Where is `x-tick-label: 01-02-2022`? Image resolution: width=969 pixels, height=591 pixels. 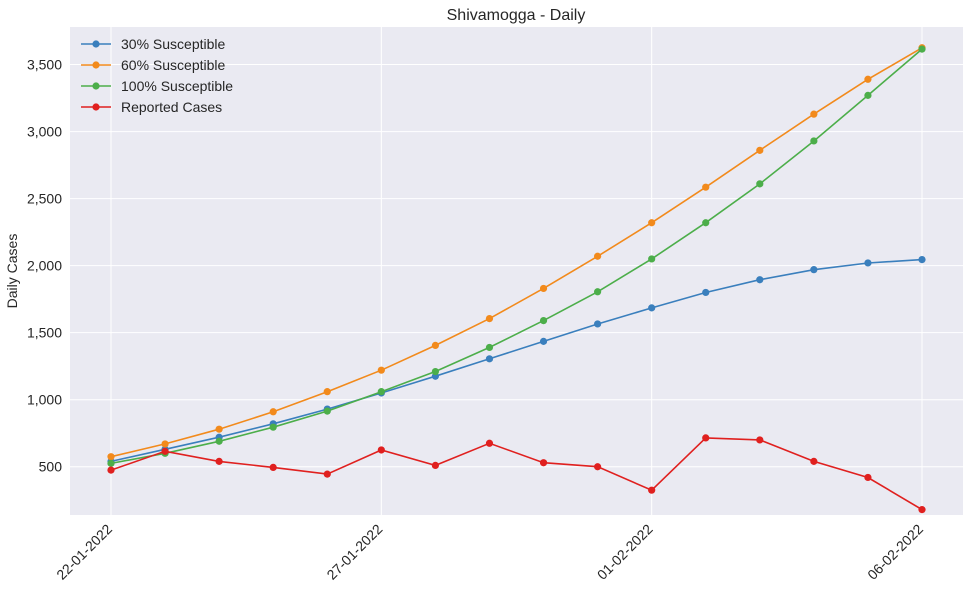 x-tick-label: 01-02-2022 is located at coordinates (625, 552).